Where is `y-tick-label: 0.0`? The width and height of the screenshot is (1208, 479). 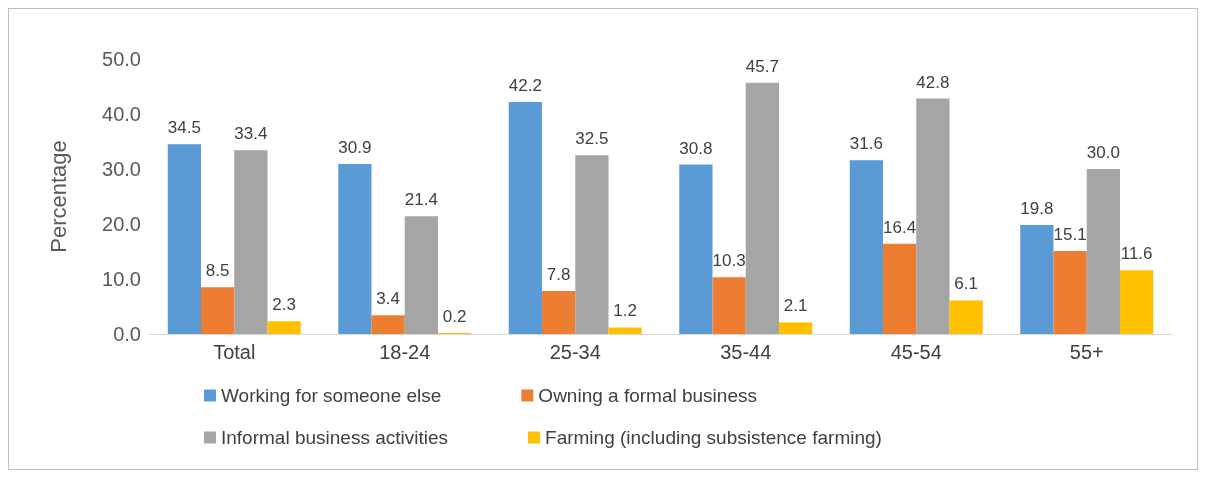
y-tick-label: 0.0 is located at coordinates (127, 334).